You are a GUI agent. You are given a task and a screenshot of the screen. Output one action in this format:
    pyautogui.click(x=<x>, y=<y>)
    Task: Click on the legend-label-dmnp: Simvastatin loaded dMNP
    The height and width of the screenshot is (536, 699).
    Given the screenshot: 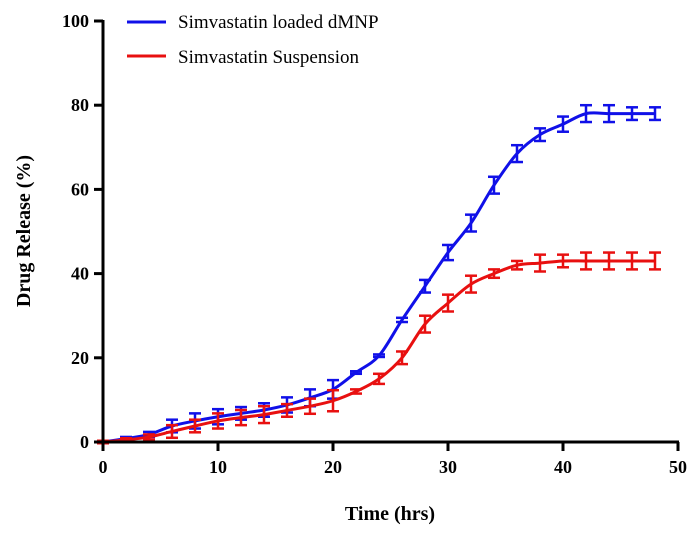 What is the action you would take?
    pyautogui.click(x=278, y=22)
    